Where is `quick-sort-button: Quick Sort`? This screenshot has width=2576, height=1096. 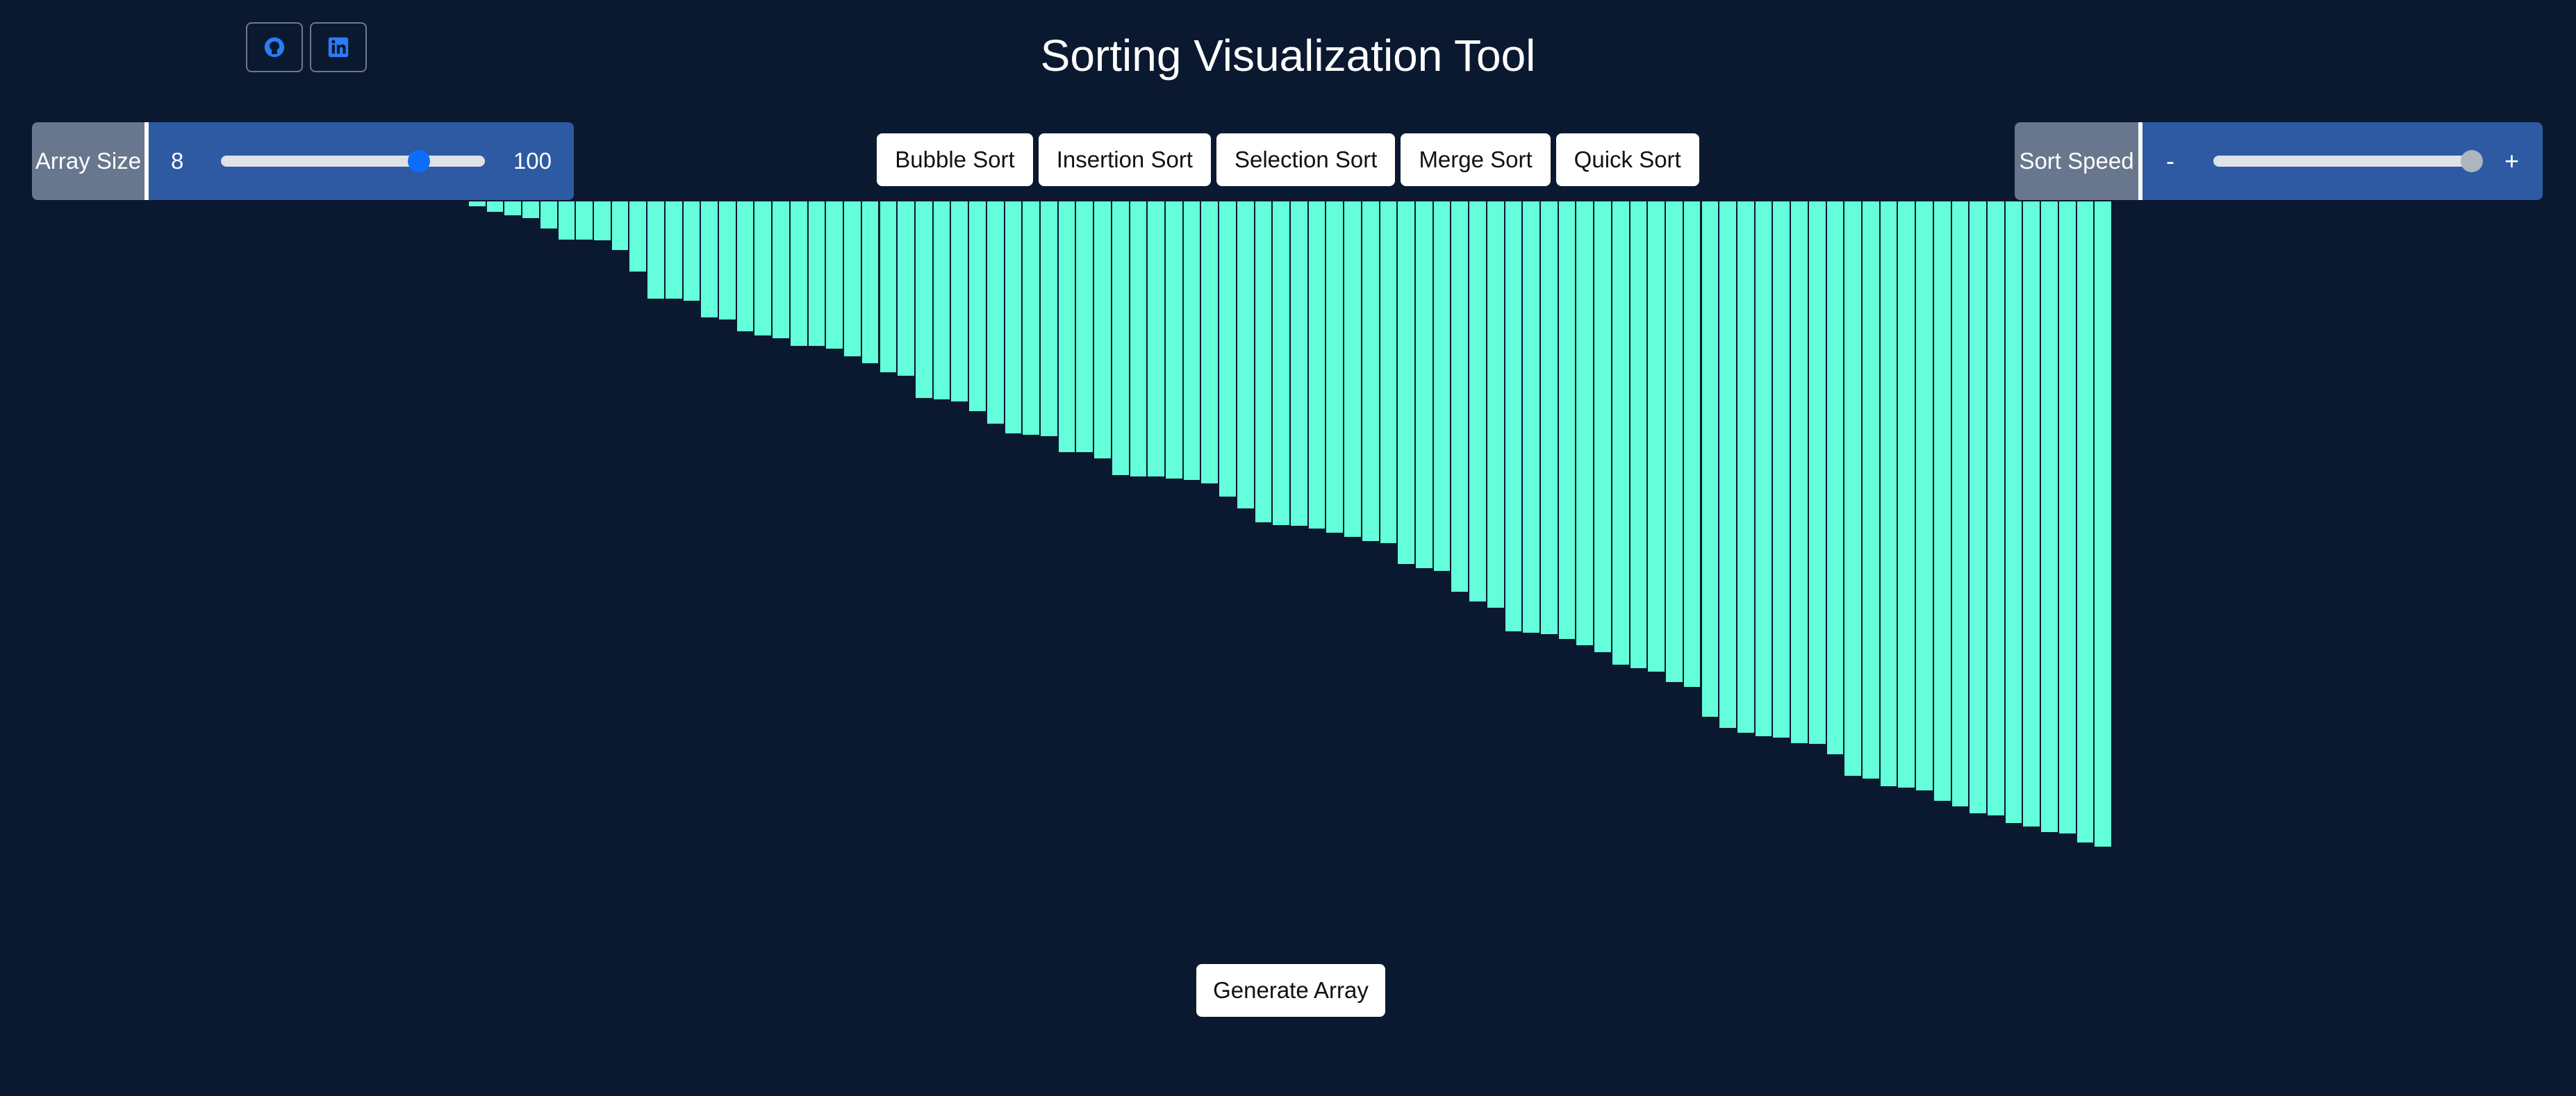 quick-sort-button: Quick Sort is located at coordinates (1627, 159).